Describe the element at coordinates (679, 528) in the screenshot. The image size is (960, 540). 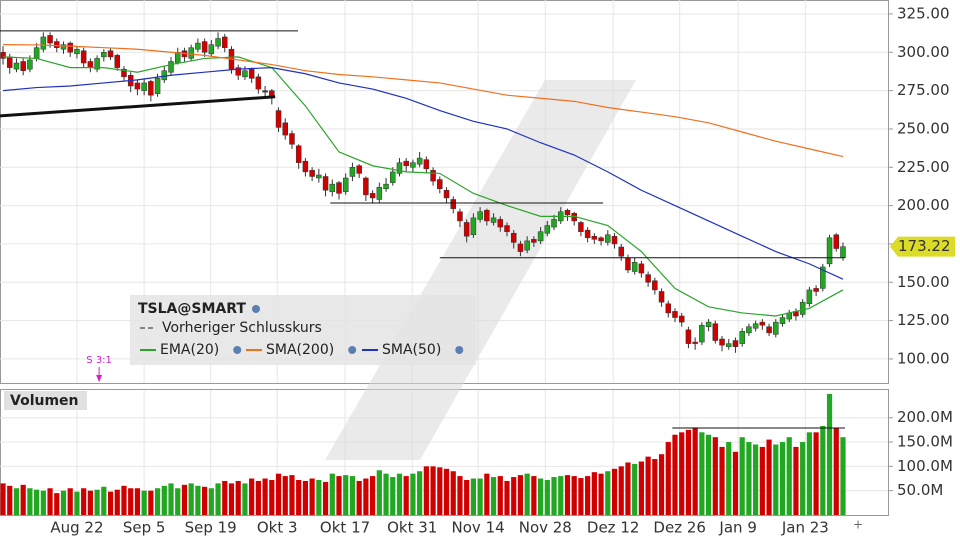
I see `x-tick-label: Dez 26` at that location.